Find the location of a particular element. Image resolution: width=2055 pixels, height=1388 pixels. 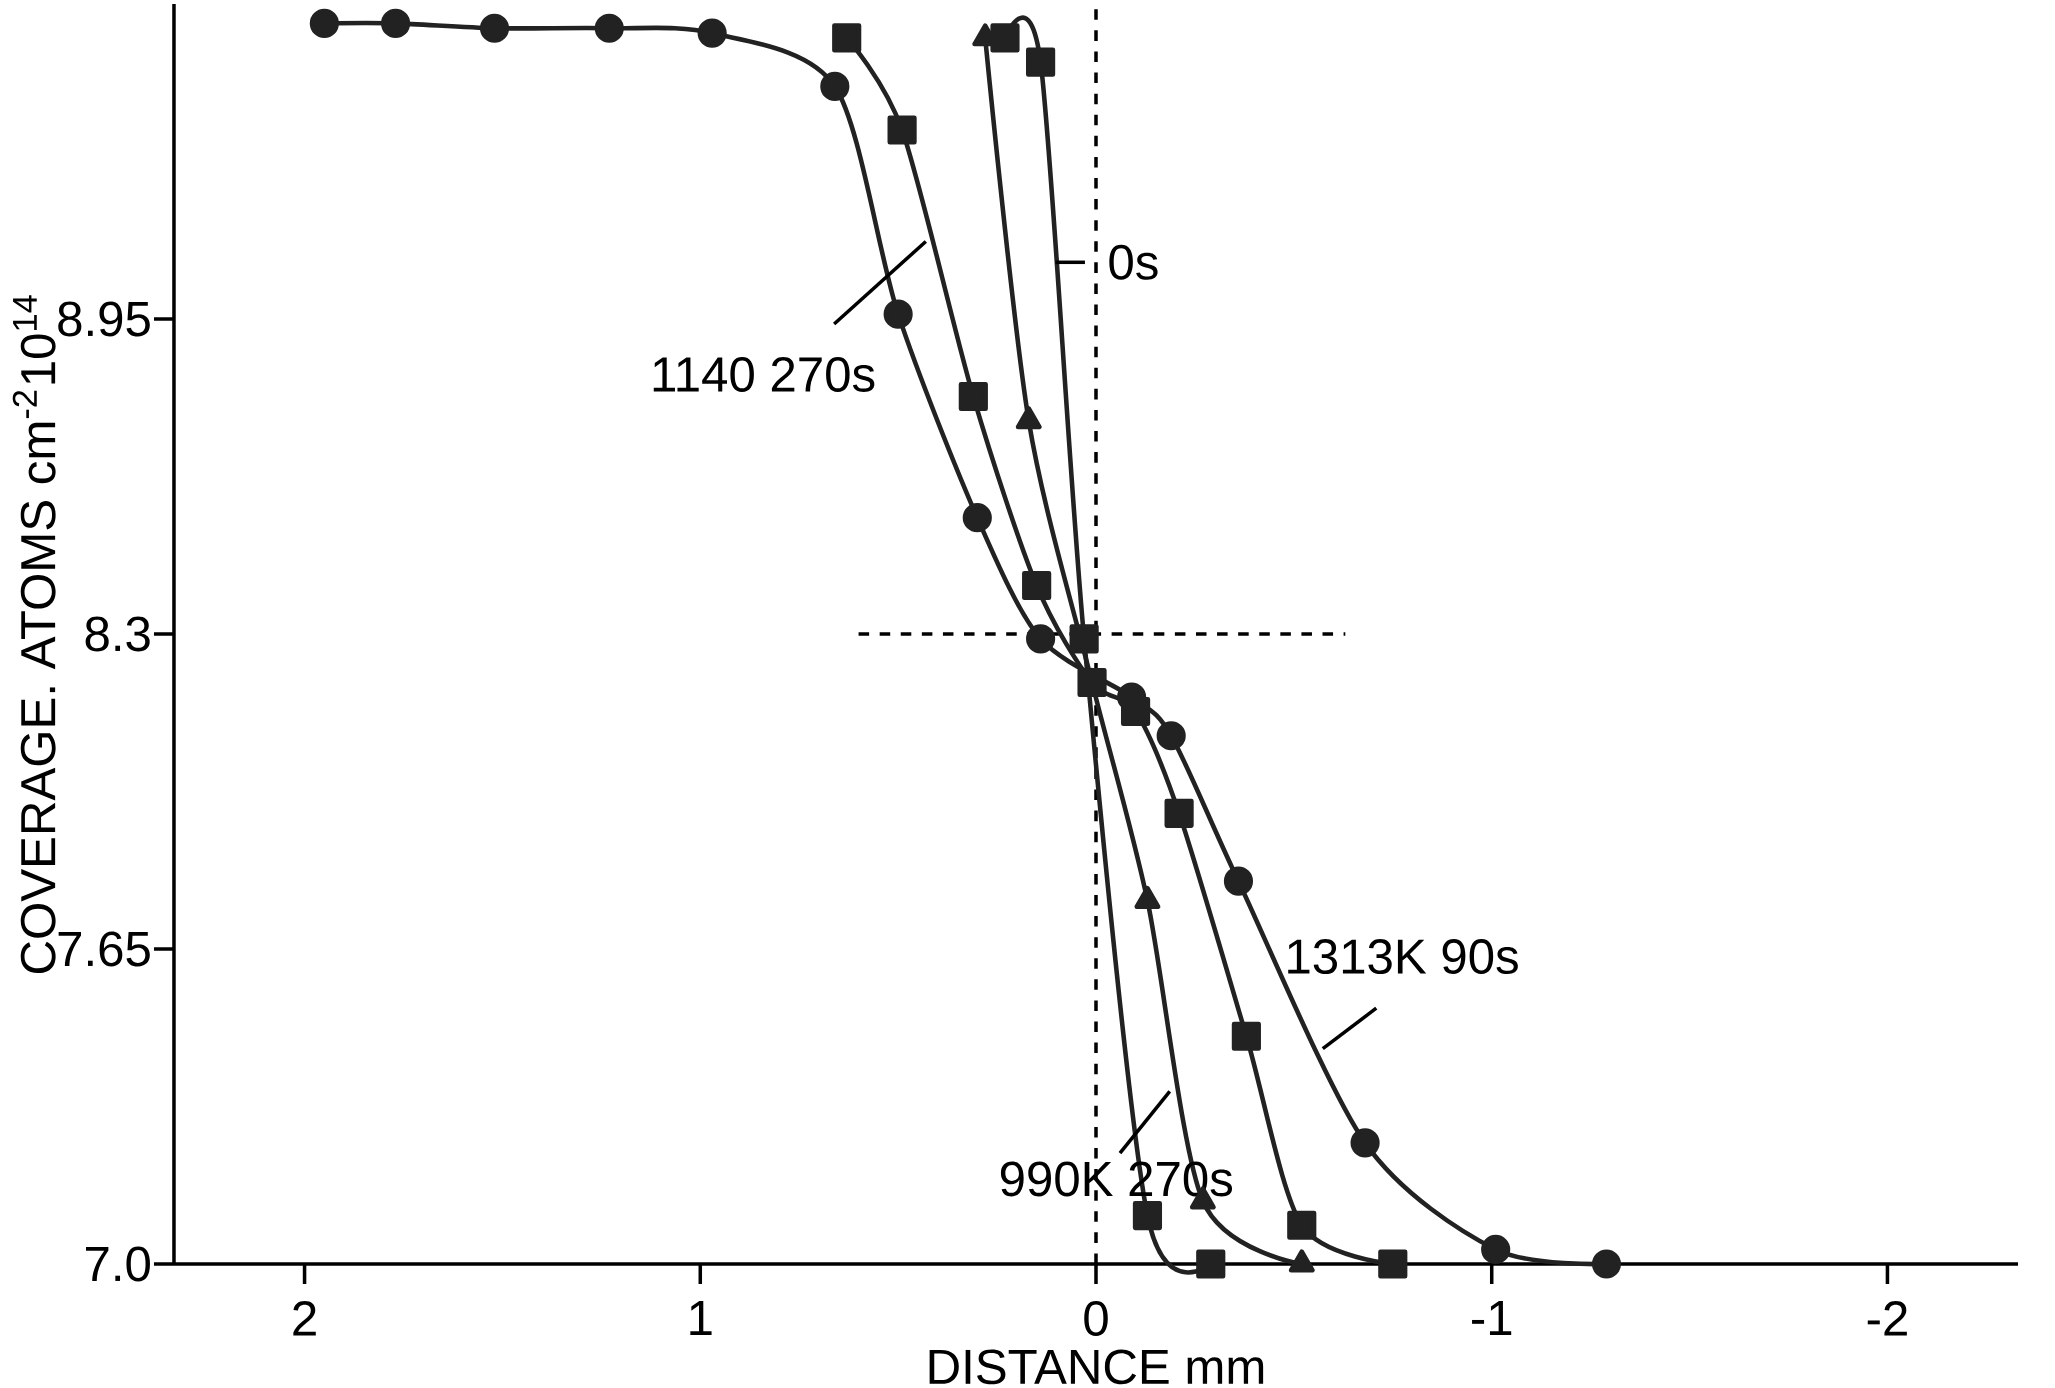

annotation: 1140 270s is located at coordinates (764, 374).